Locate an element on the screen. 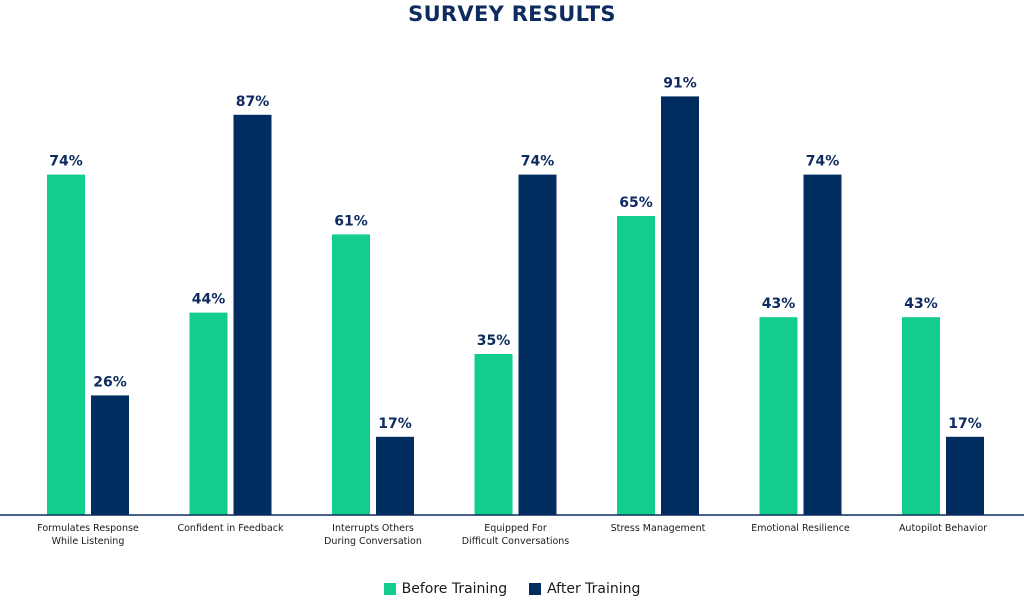 This screenshot has width=1024, height=601. data-label-before-5: 43% is located at coordinates (779, 304).